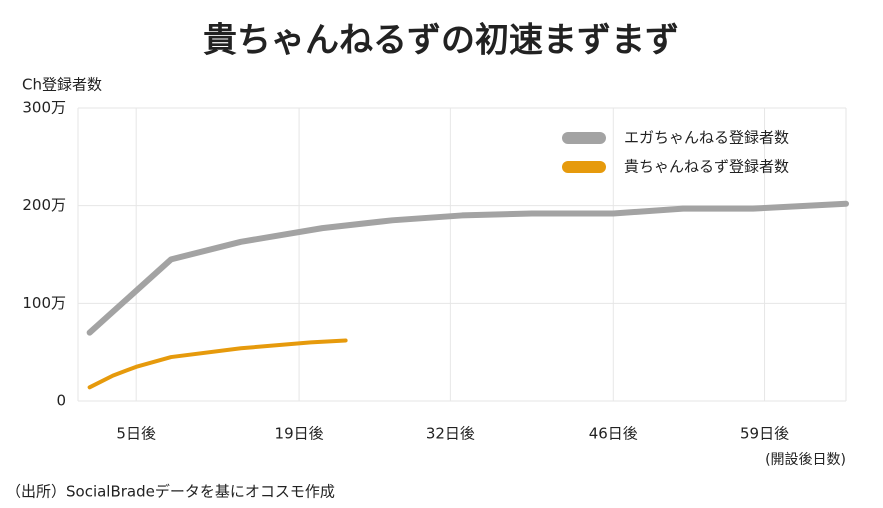 This screenshot has width=883, height=508. Describe the element at coordinates (450, 434) in the screenshot. I see `x-tick-label: 32日後` at that location.